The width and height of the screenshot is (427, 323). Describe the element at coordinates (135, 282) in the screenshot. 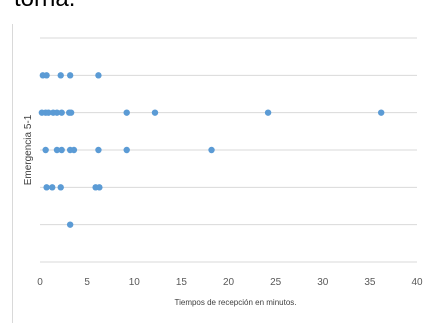

I see `x-tick-label: 10` at that location.